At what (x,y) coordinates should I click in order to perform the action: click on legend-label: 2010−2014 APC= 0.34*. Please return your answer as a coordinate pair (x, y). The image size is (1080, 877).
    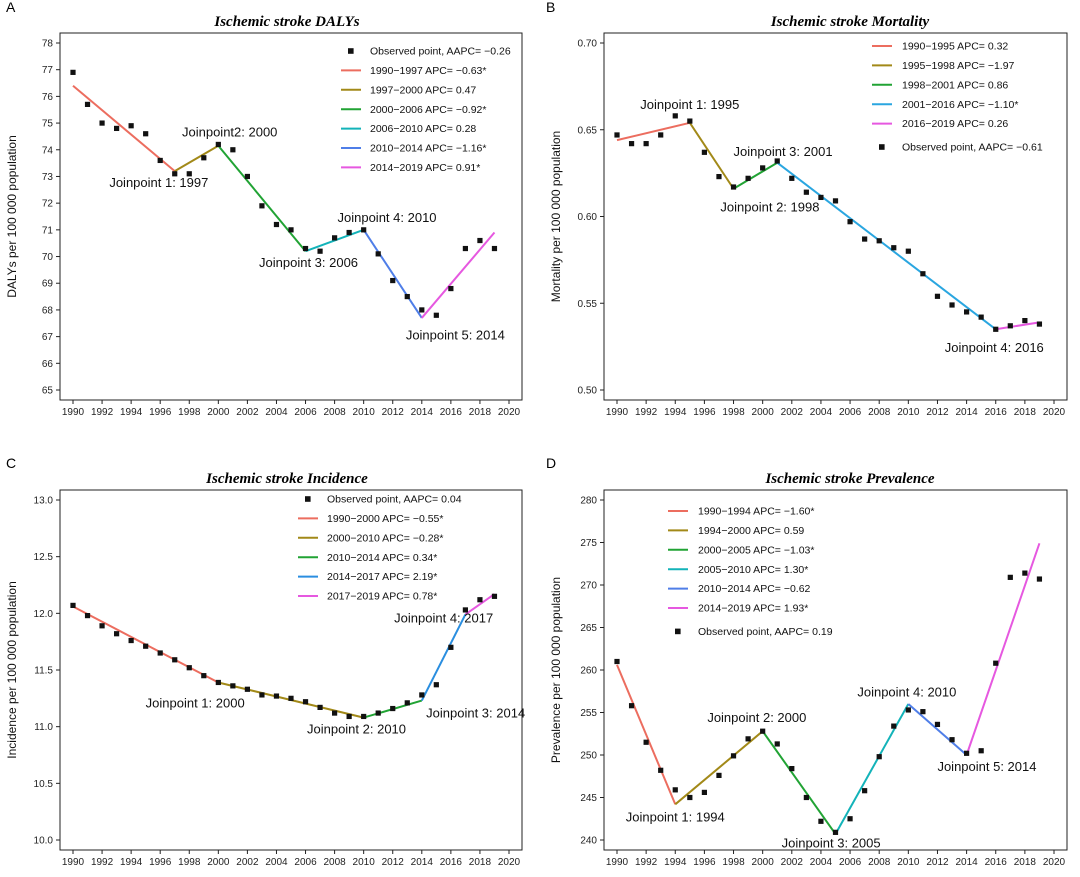
    Looking at the image, I should click on (382, 558).